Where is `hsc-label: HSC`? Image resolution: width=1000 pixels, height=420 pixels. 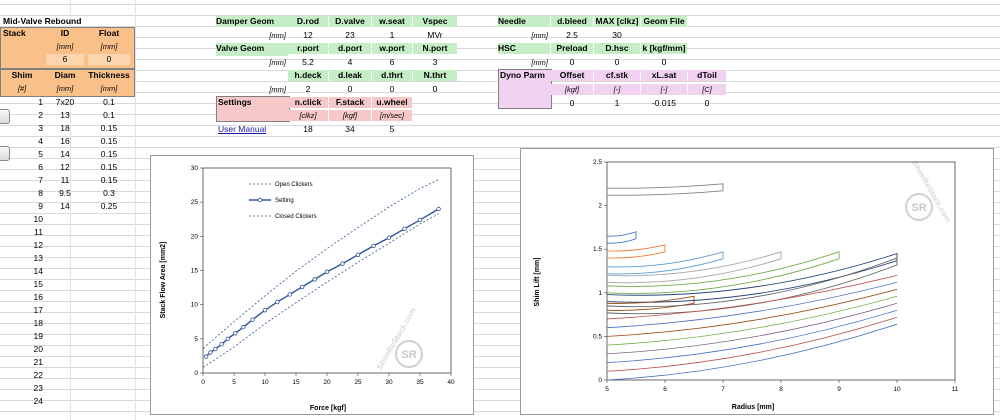 hsc-label: HSC is located at coordinates (524, 48).